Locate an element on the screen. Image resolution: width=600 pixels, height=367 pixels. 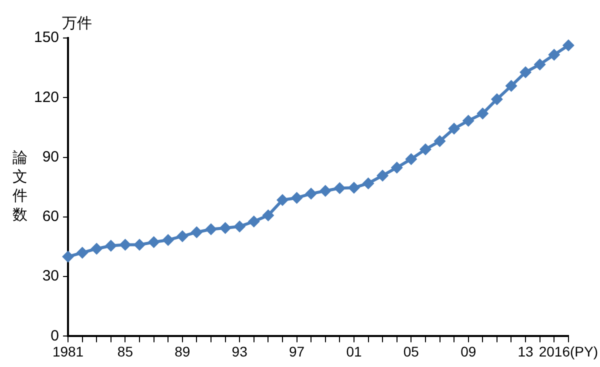
x-tick-label: 01 is located at coordinates (354, 351).